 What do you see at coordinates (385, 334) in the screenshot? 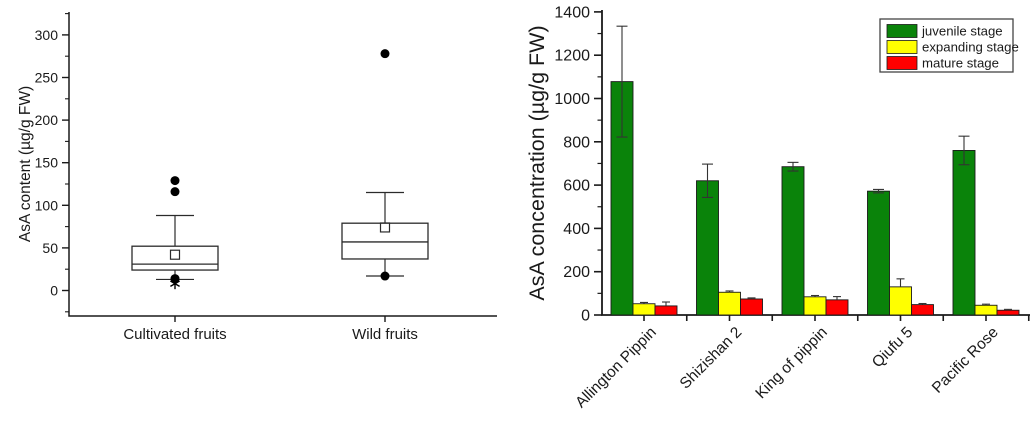
I see `x-category-label: Wild fruits` at bounding box center [385, 334].